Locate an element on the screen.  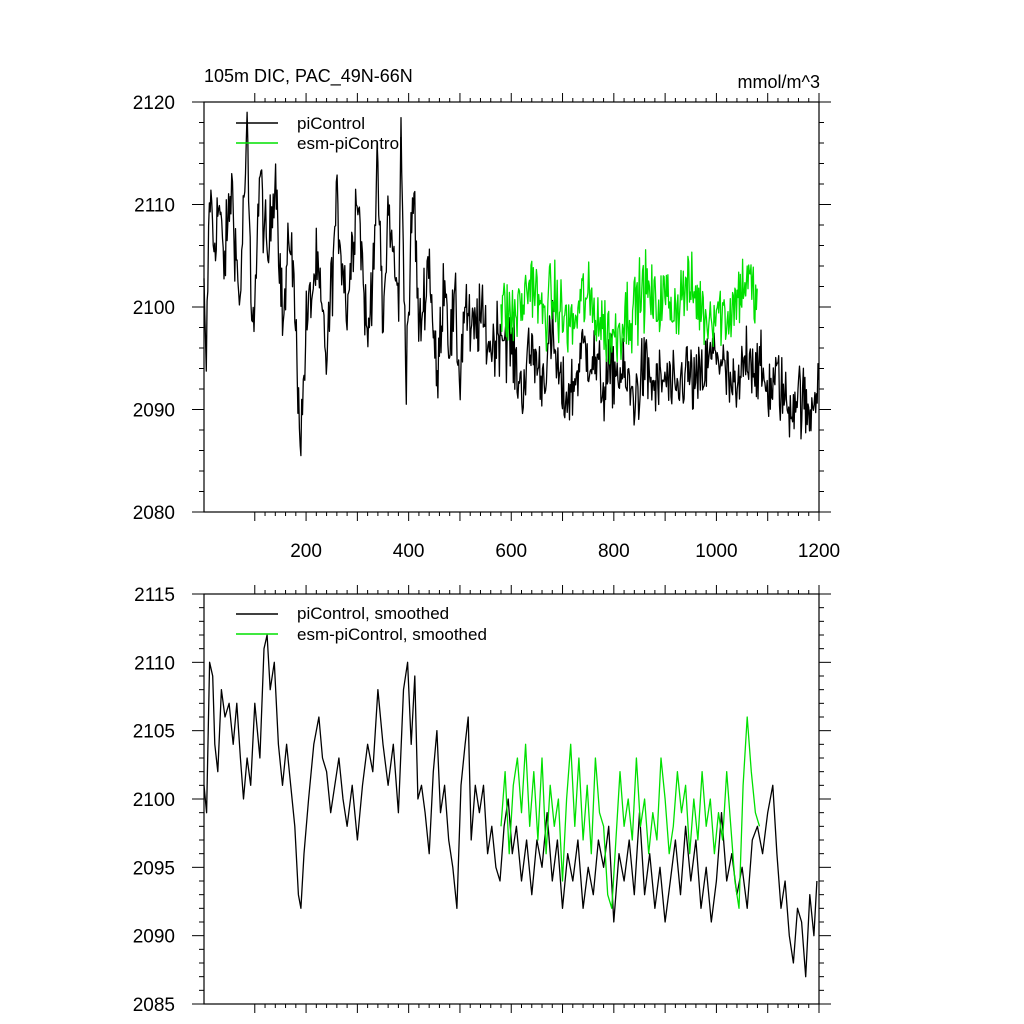
x-tick-label: 400 is located at coordinates (409, 551).